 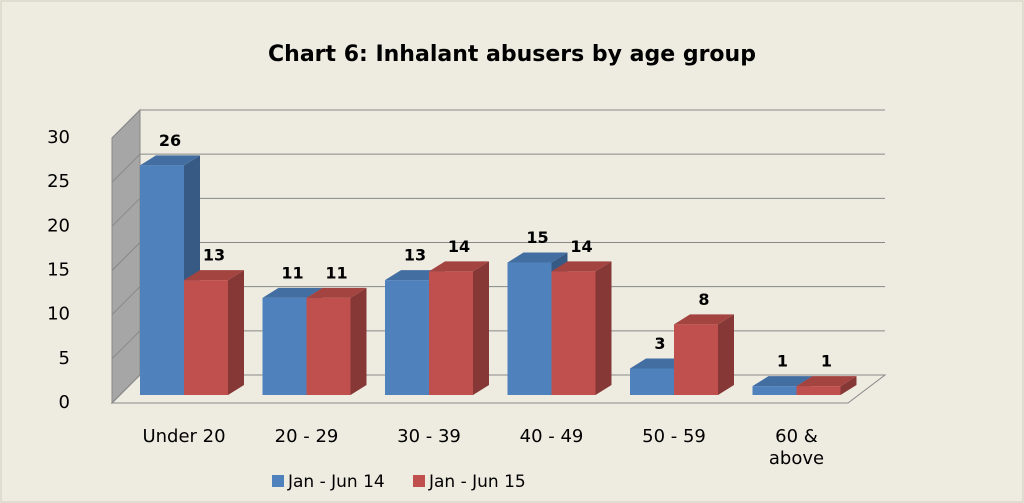 I want to click on y-tick-label: 20, so click(x=58, y=225).